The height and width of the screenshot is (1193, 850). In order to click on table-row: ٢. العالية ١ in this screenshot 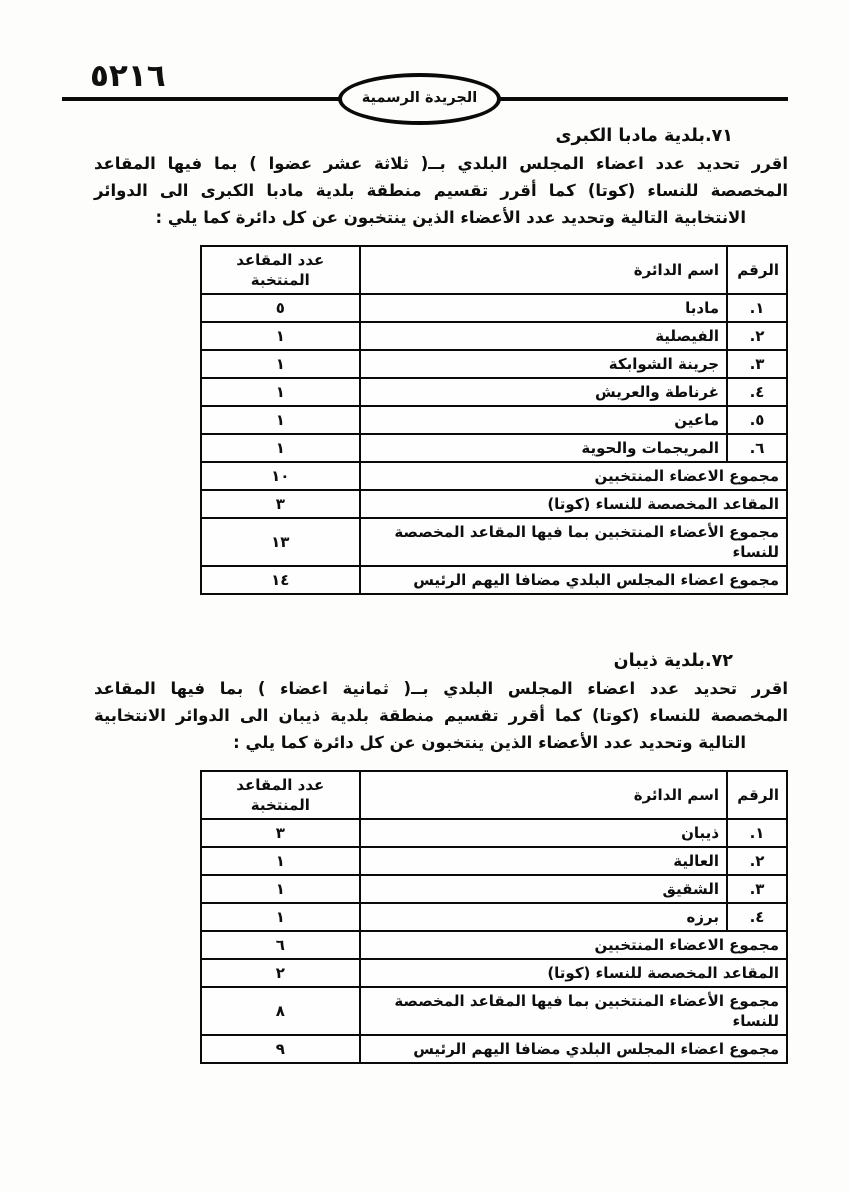, I will do `click(494, 861)`.